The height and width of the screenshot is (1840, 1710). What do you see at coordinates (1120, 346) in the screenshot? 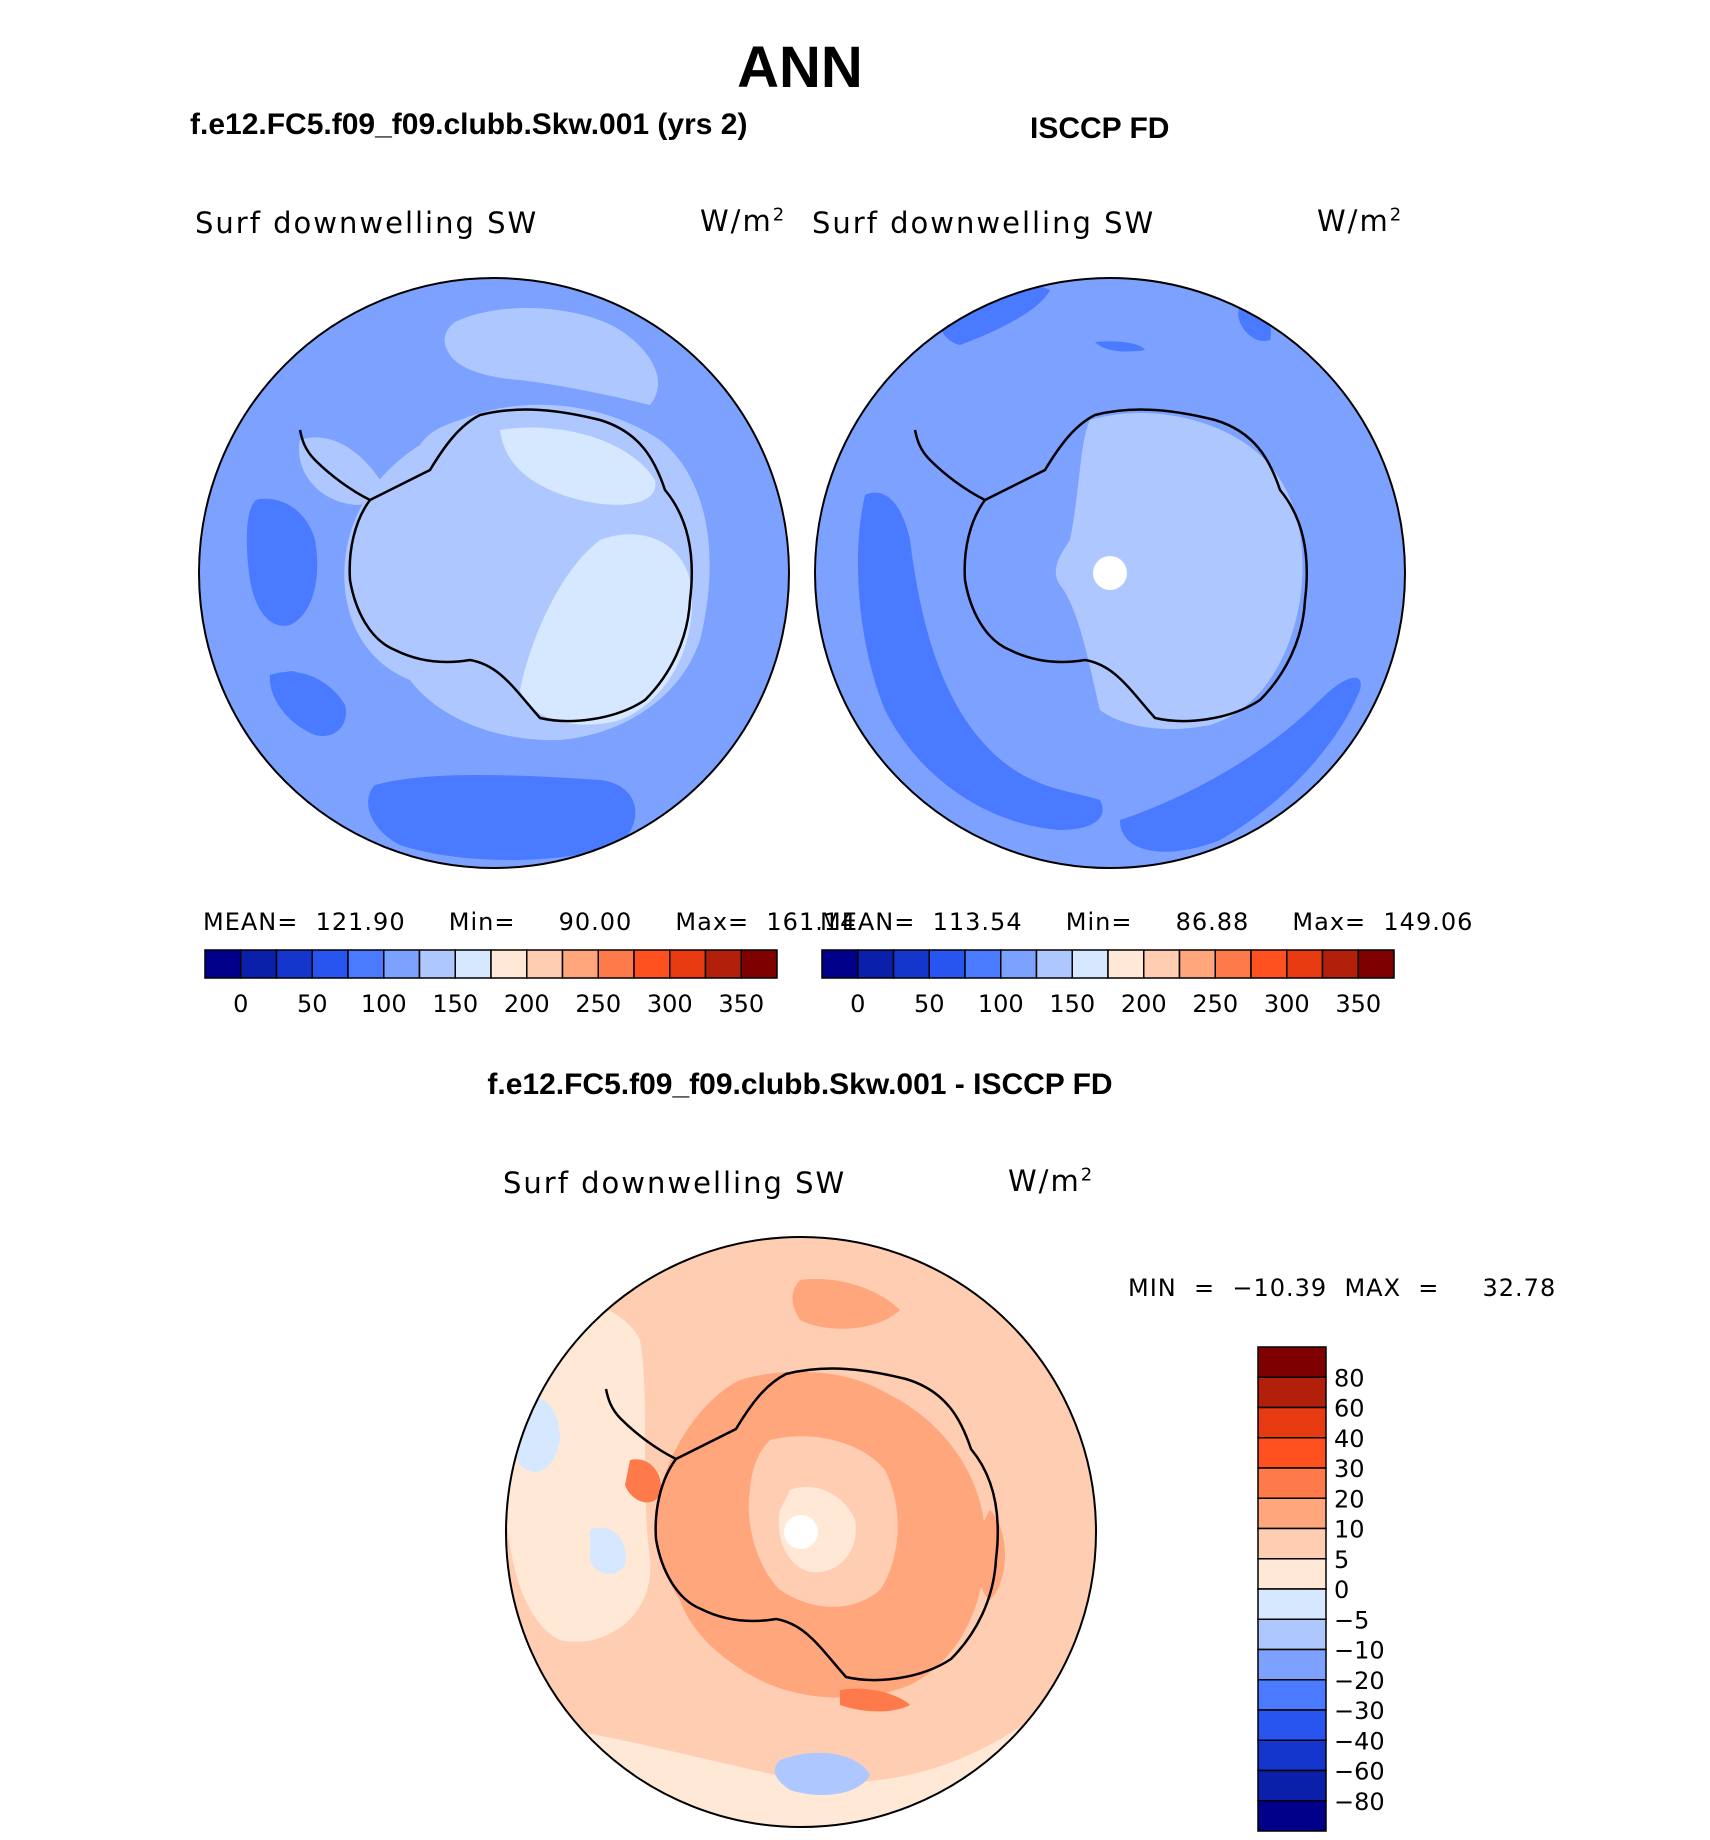
I see `map2-region-streak` at bounding box center [1120, 346].